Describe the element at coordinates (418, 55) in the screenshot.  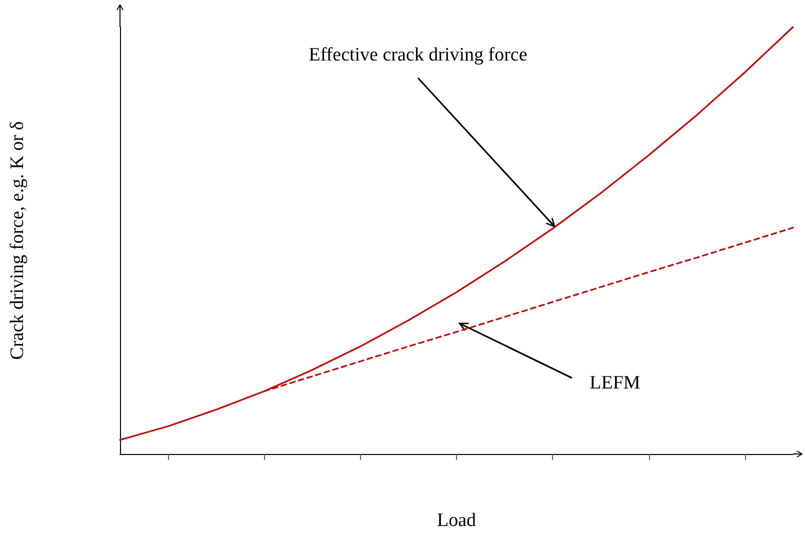
I see `annotation: Effective crack driving force` at that location.